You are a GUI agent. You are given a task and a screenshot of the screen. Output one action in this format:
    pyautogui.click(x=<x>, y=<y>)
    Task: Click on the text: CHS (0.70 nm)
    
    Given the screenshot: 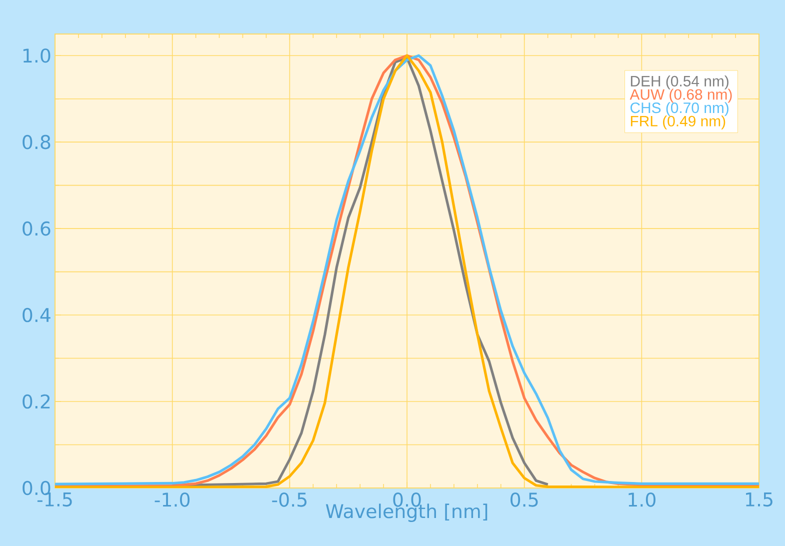 What is the action you would take?
    pyautogui.click(x=679, y=109)
    